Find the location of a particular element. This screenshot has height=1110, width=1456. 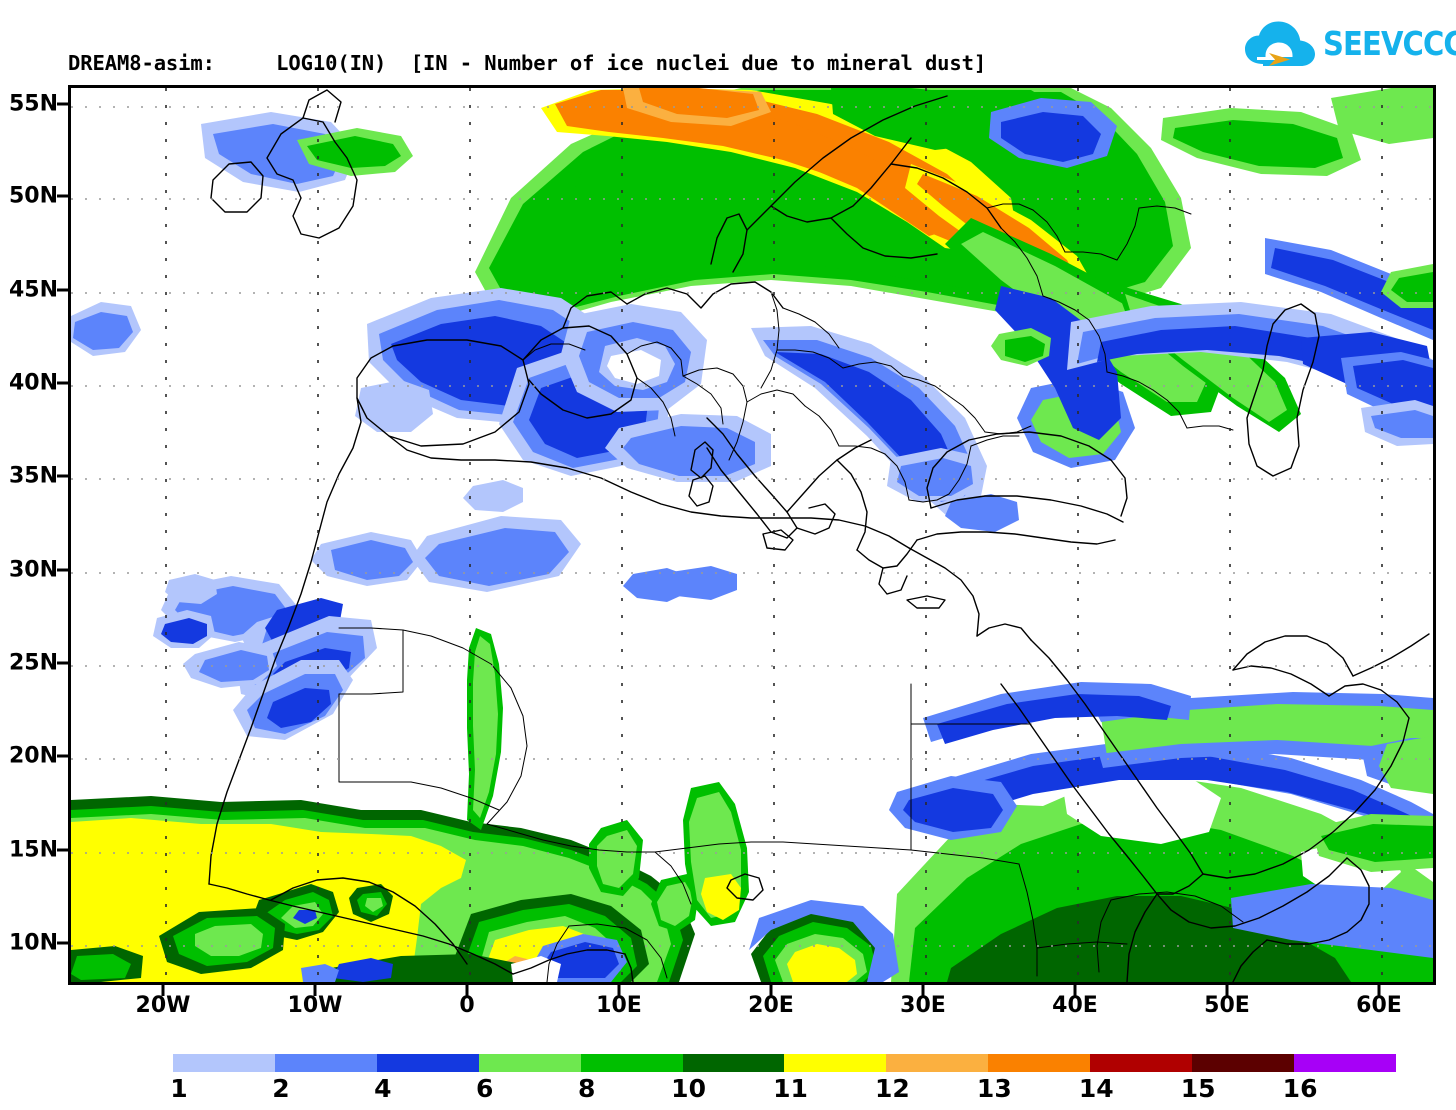

colorbar-tick: 13 is located at coordinates (994, 1088).